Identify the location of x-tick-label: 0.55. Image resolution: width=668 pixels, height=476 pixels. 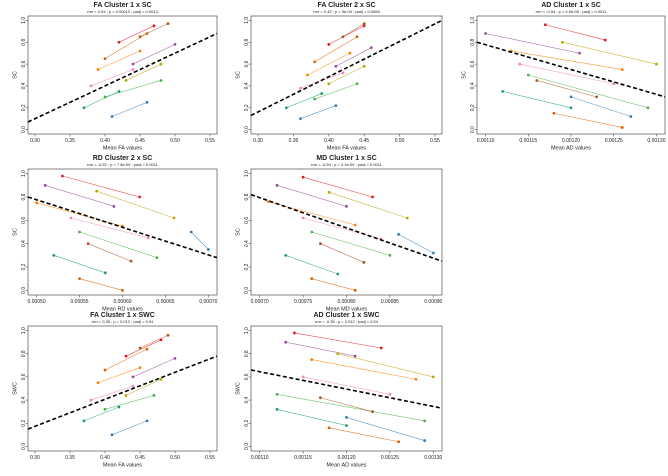
(435, 141).